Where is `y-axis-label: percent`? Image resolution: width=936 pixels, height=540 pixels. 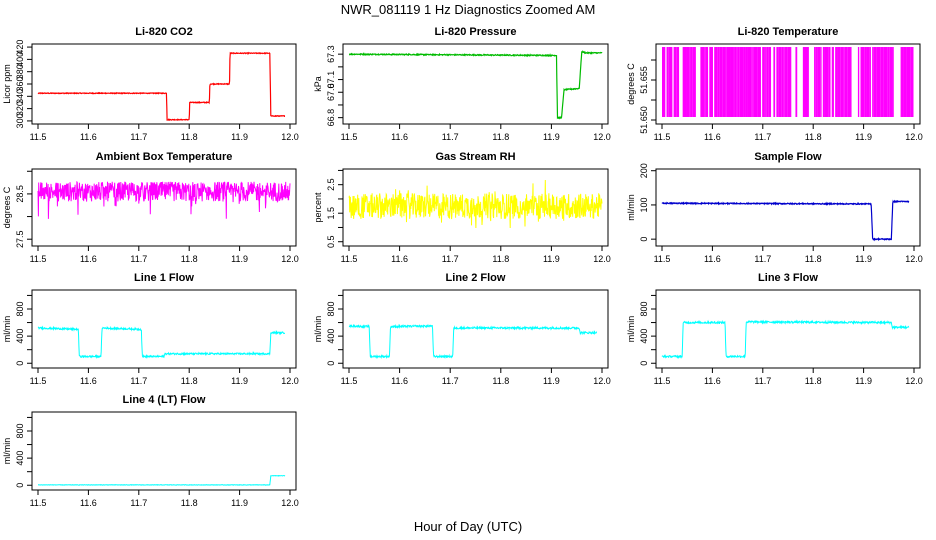
y-axis-label: percent is located at coordinates (318, 207).